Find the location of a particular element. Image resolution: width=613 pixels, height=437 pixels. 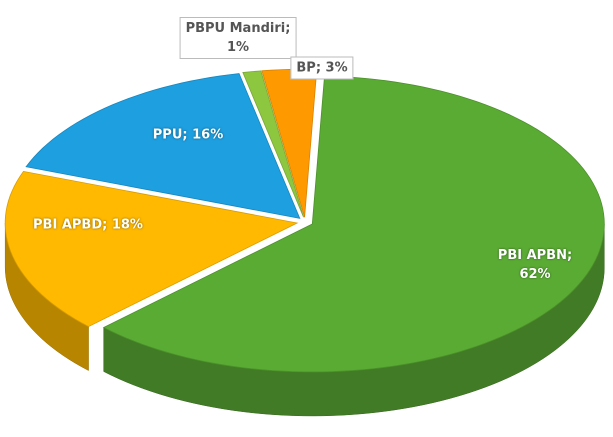

data-label: BP; 3% is located at coordinates (322, 68).